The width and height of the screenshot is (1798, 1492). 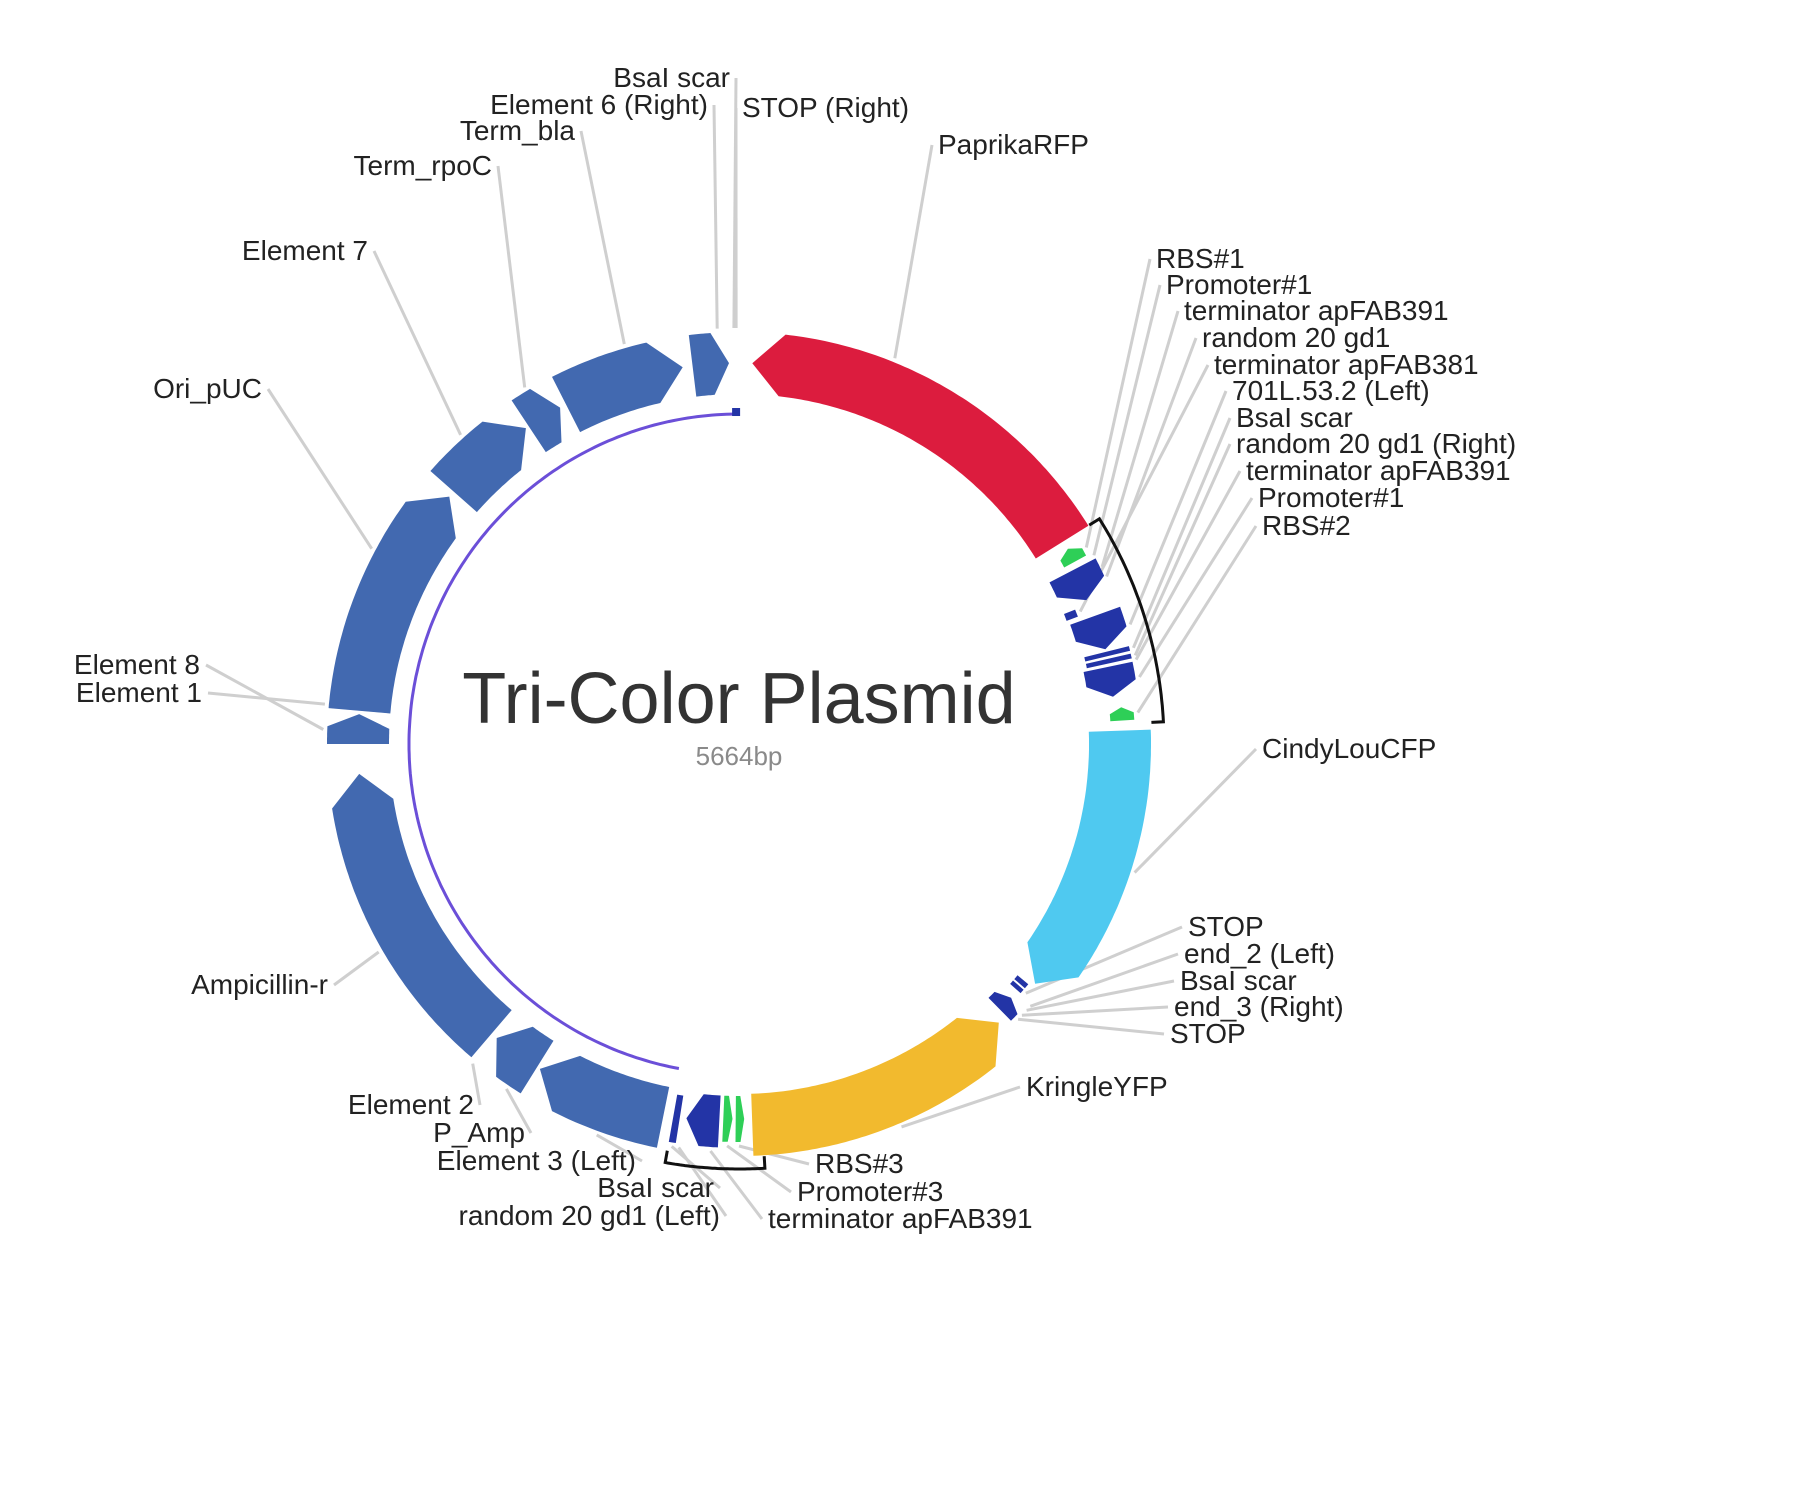 I want to click on leader-rbs1, so click(x=1118, y=403).